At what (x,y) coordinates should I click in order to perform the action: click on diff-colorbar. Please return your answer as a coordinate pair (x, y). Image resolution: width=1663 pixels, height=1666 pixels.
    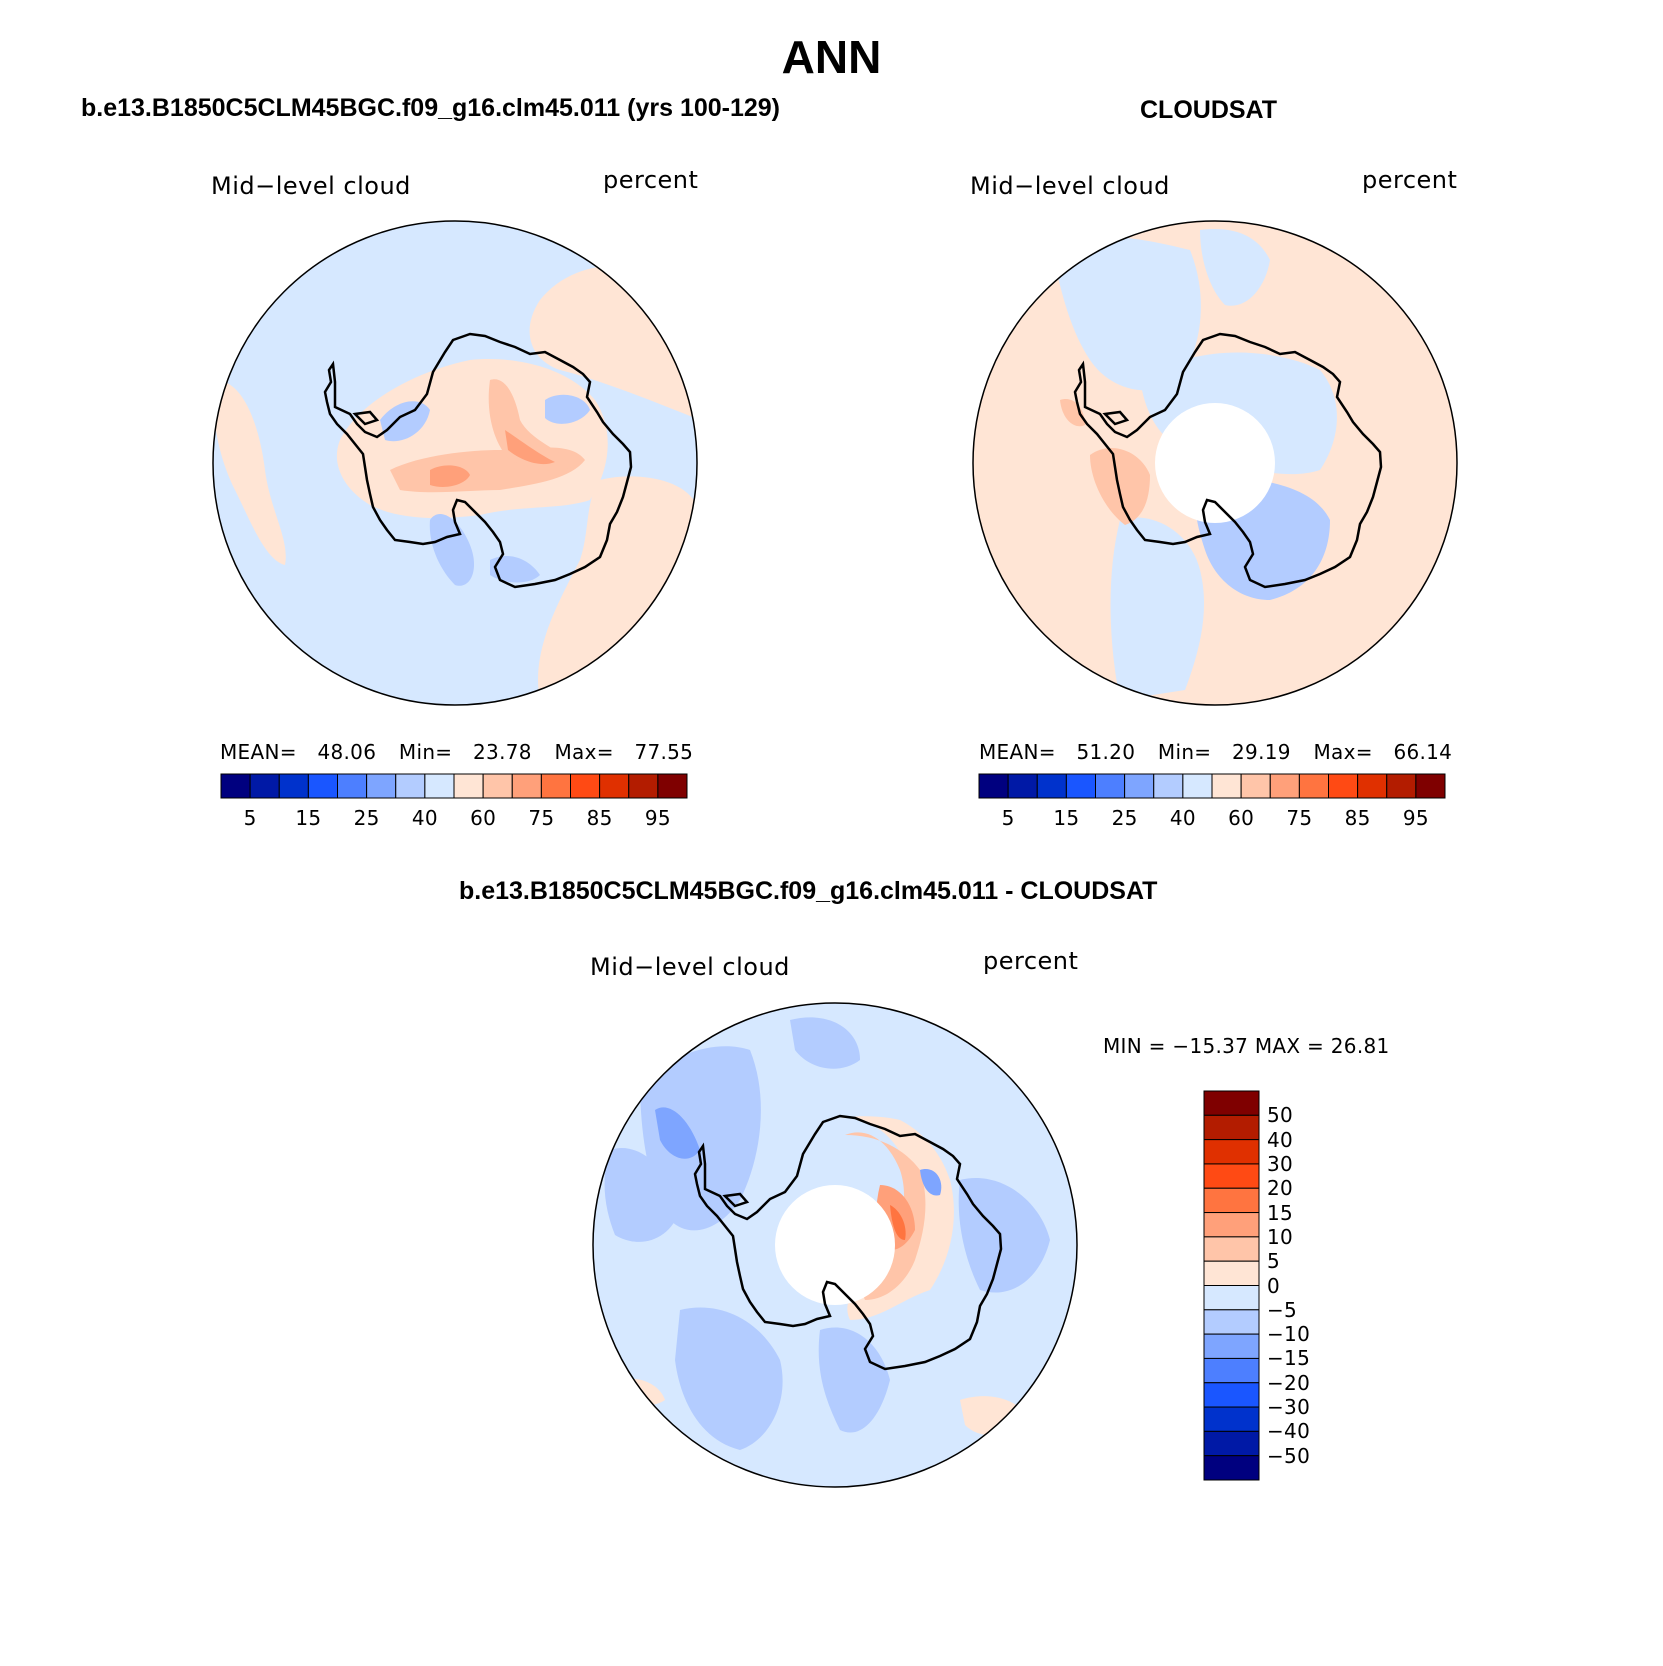
    Looking at the image, I should click on (1231, 1285).